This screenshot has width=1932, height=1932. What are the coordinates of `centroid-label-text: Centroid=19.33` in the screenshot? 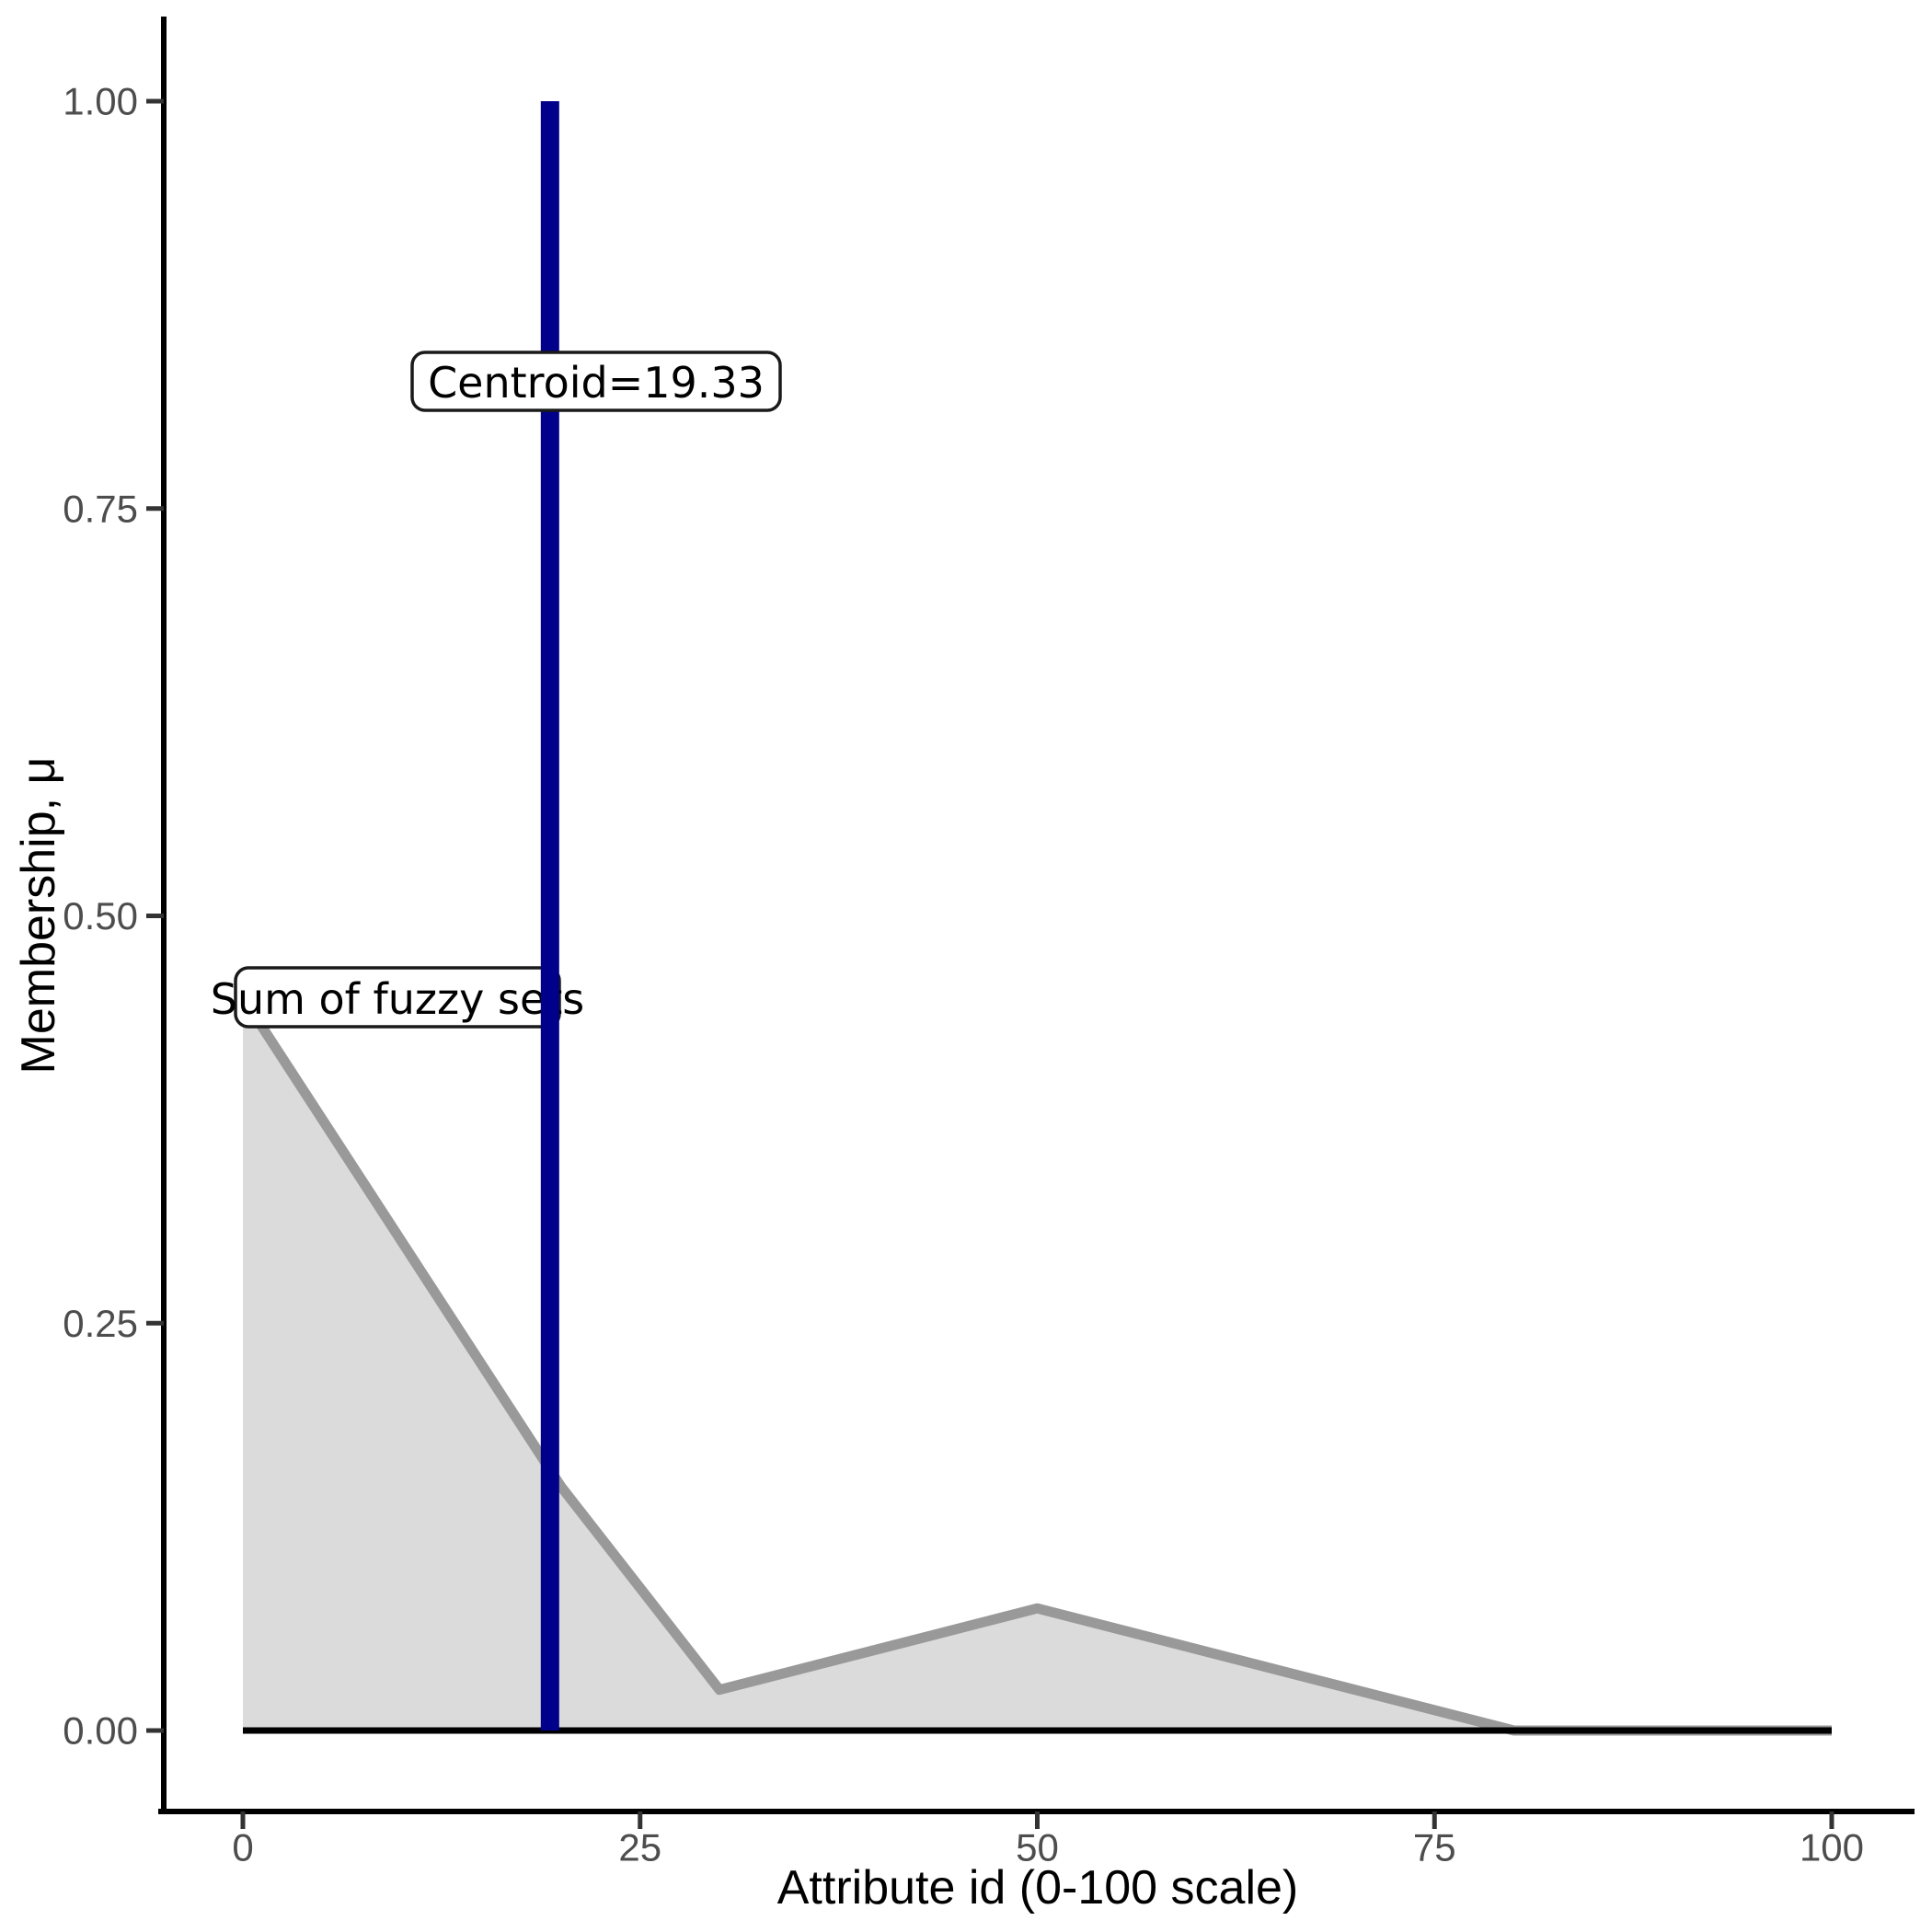 It's located at (596, 383).